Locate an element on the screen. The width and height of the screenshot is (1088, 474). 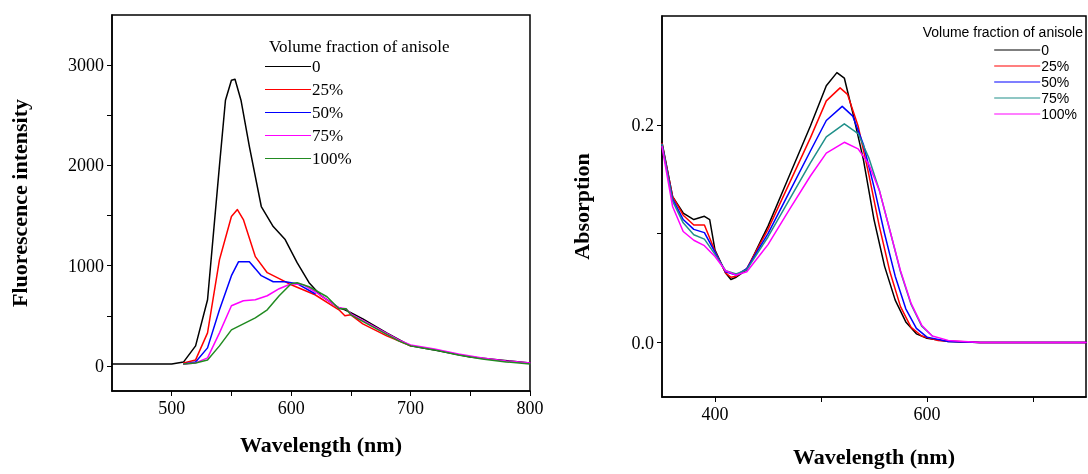
y-axis-title: Absorption is located at coordinates (581, 206).